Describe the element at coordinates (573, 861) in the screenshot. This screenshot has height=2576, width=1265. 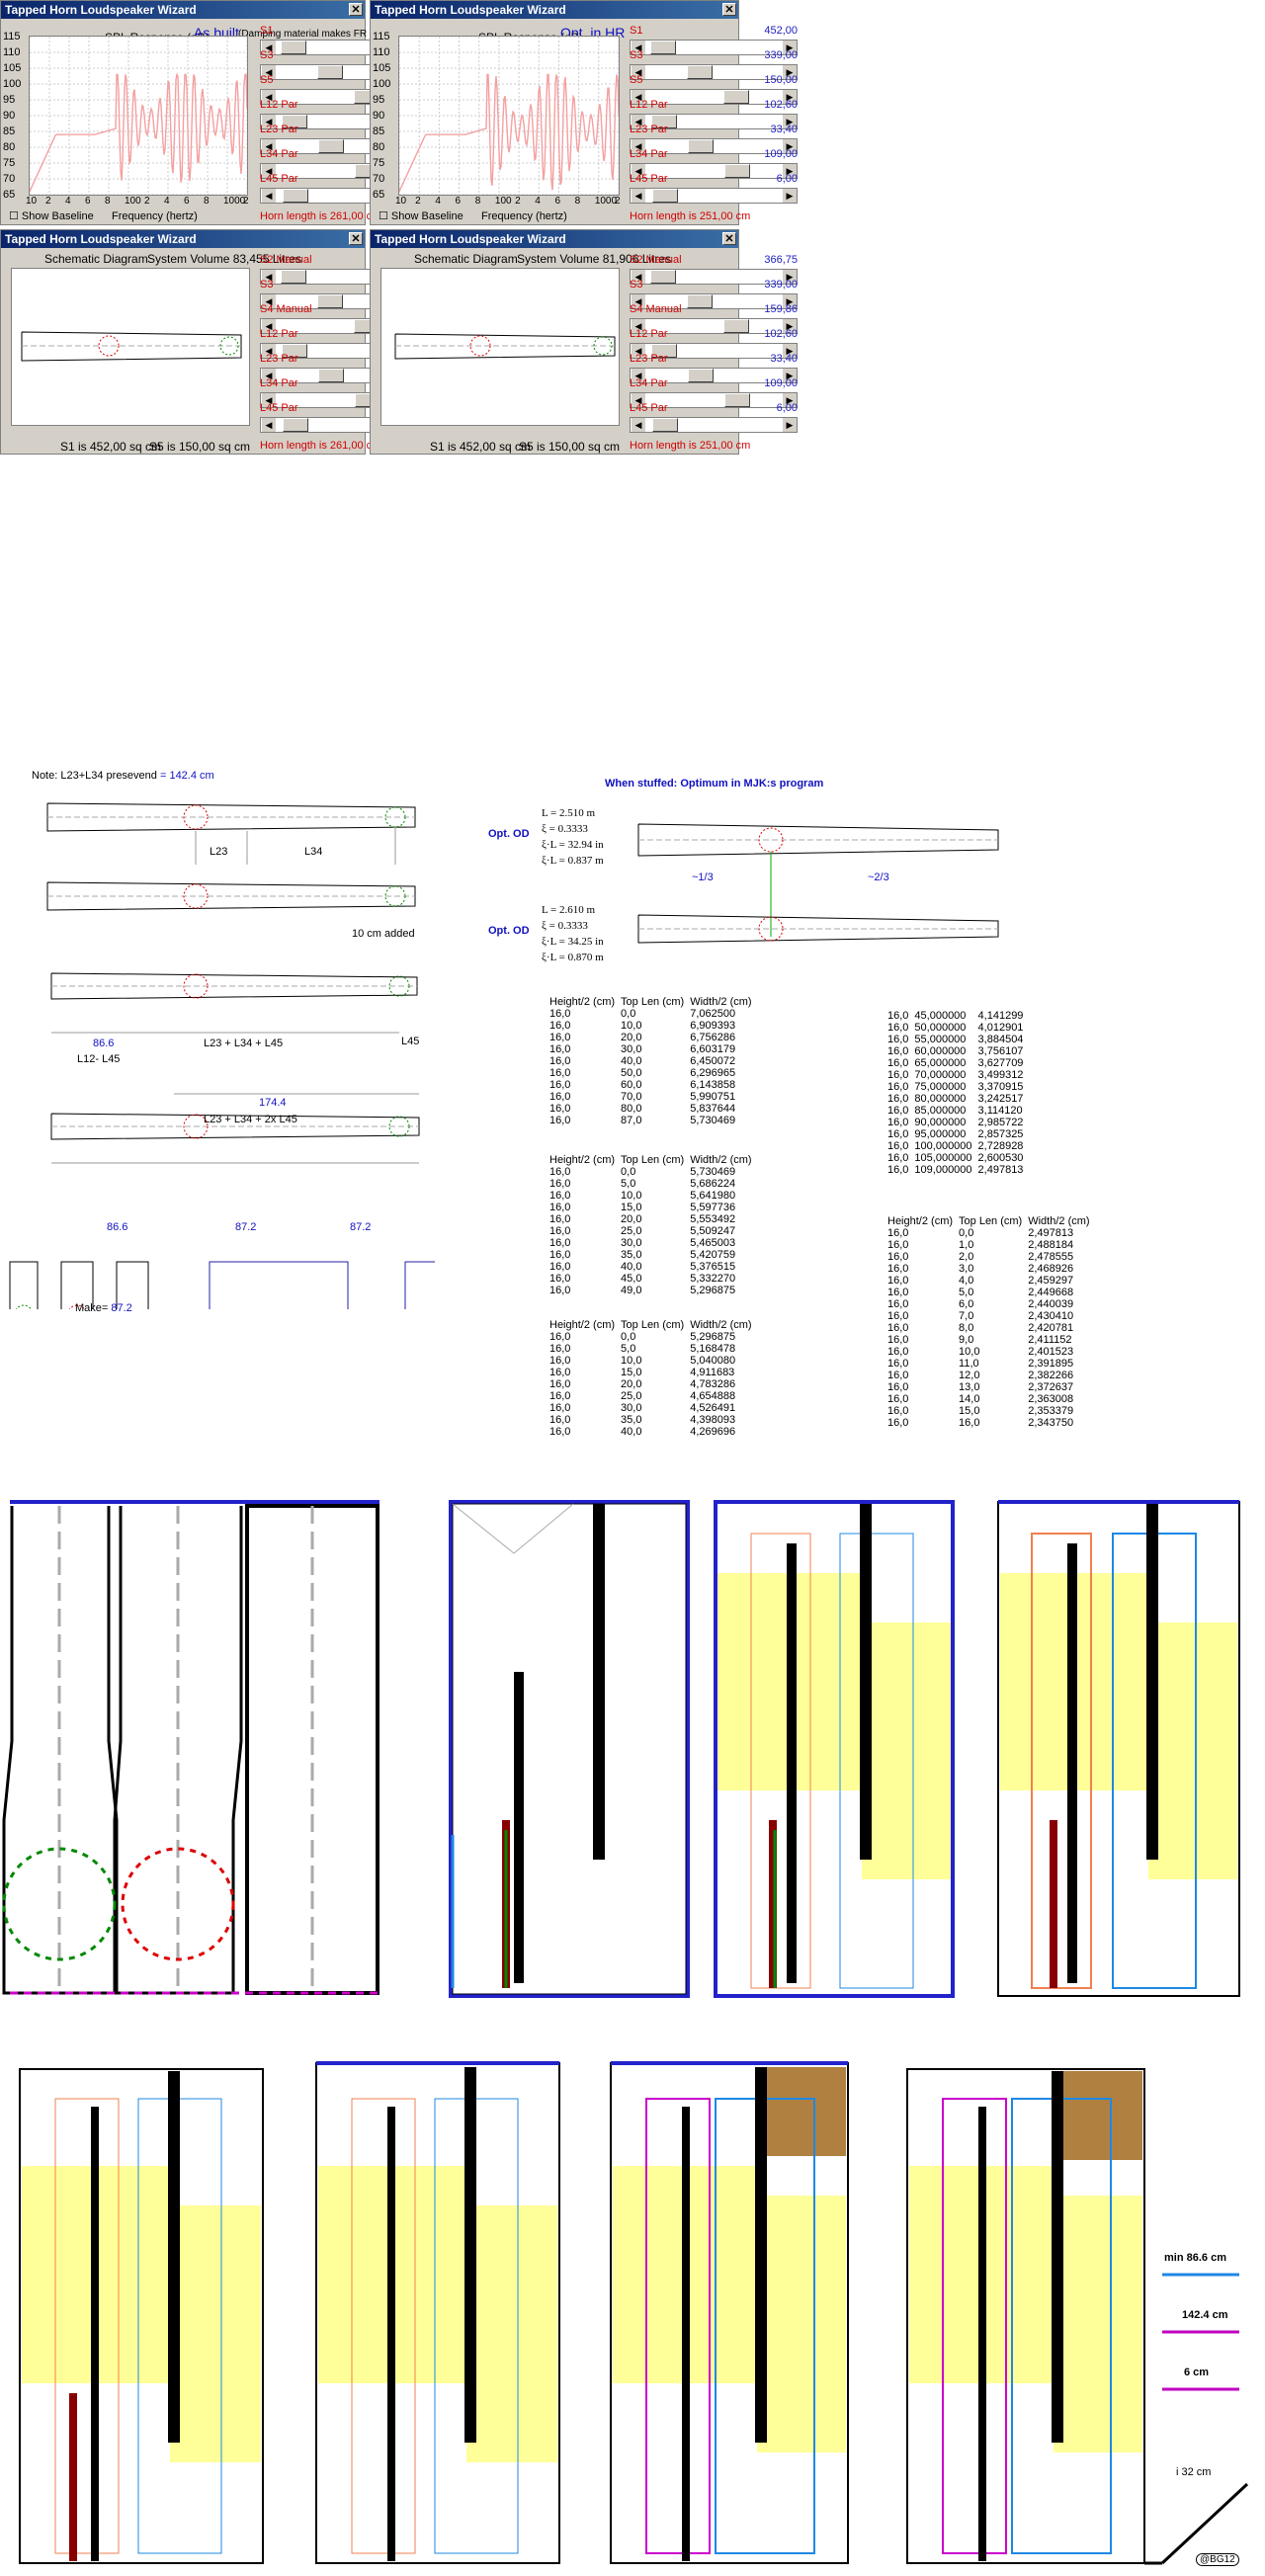
I see `eq1-line: ξ·L = 0.837 m` at that location.